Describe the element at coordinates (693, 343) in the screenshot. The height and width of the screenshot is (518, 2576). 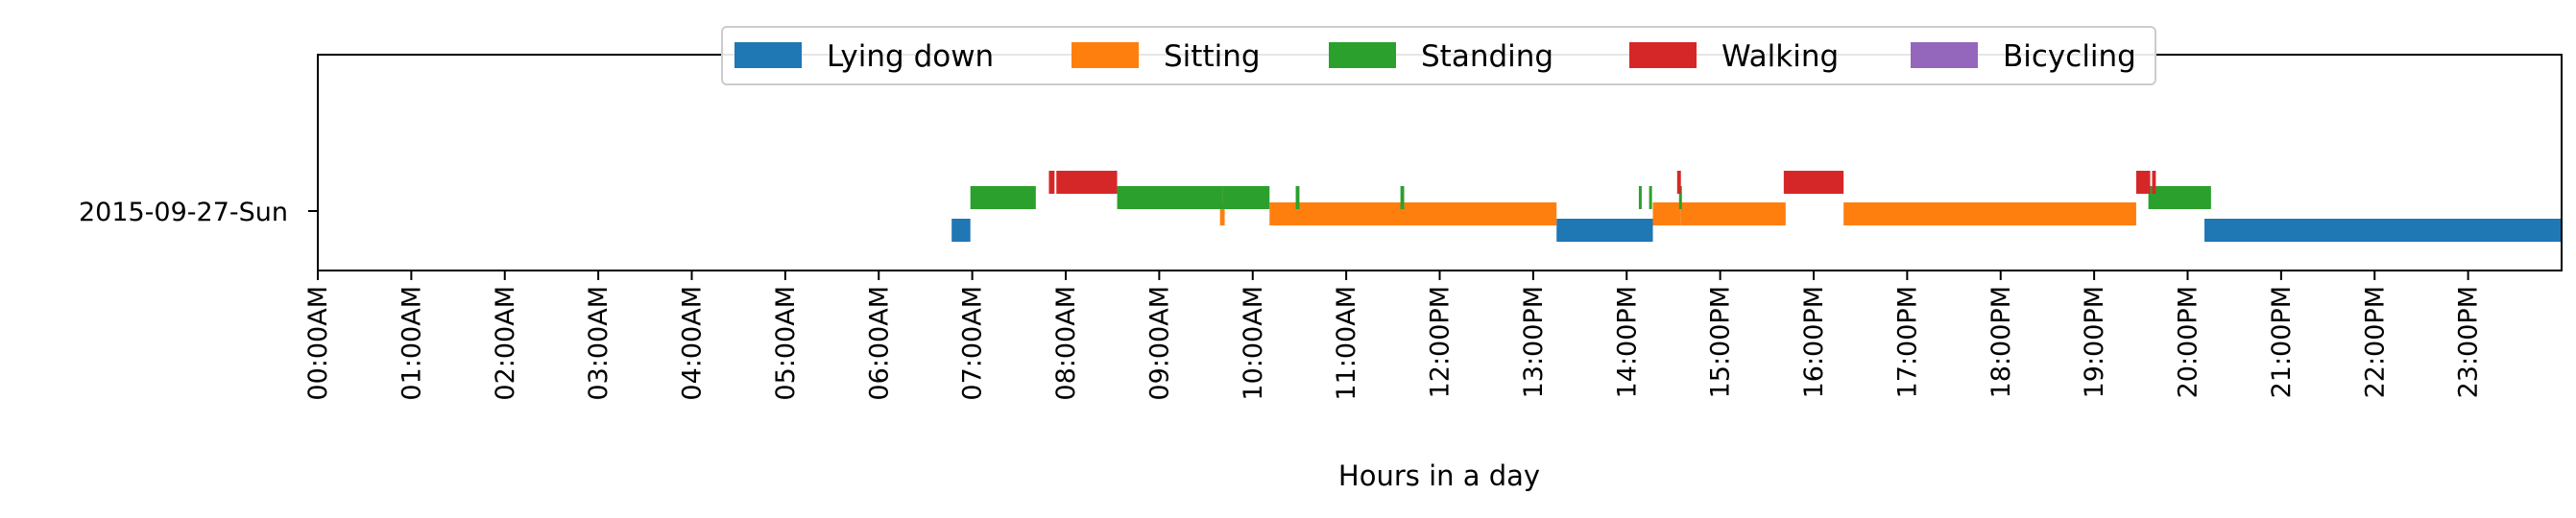
I see `x-tick-label: 04:00AM` at that location.